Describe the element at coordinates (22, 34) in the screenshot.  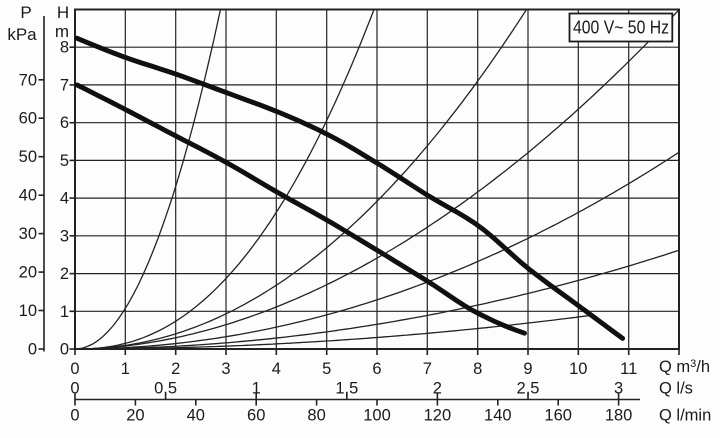
I see `svg-text: kPa` at that location.